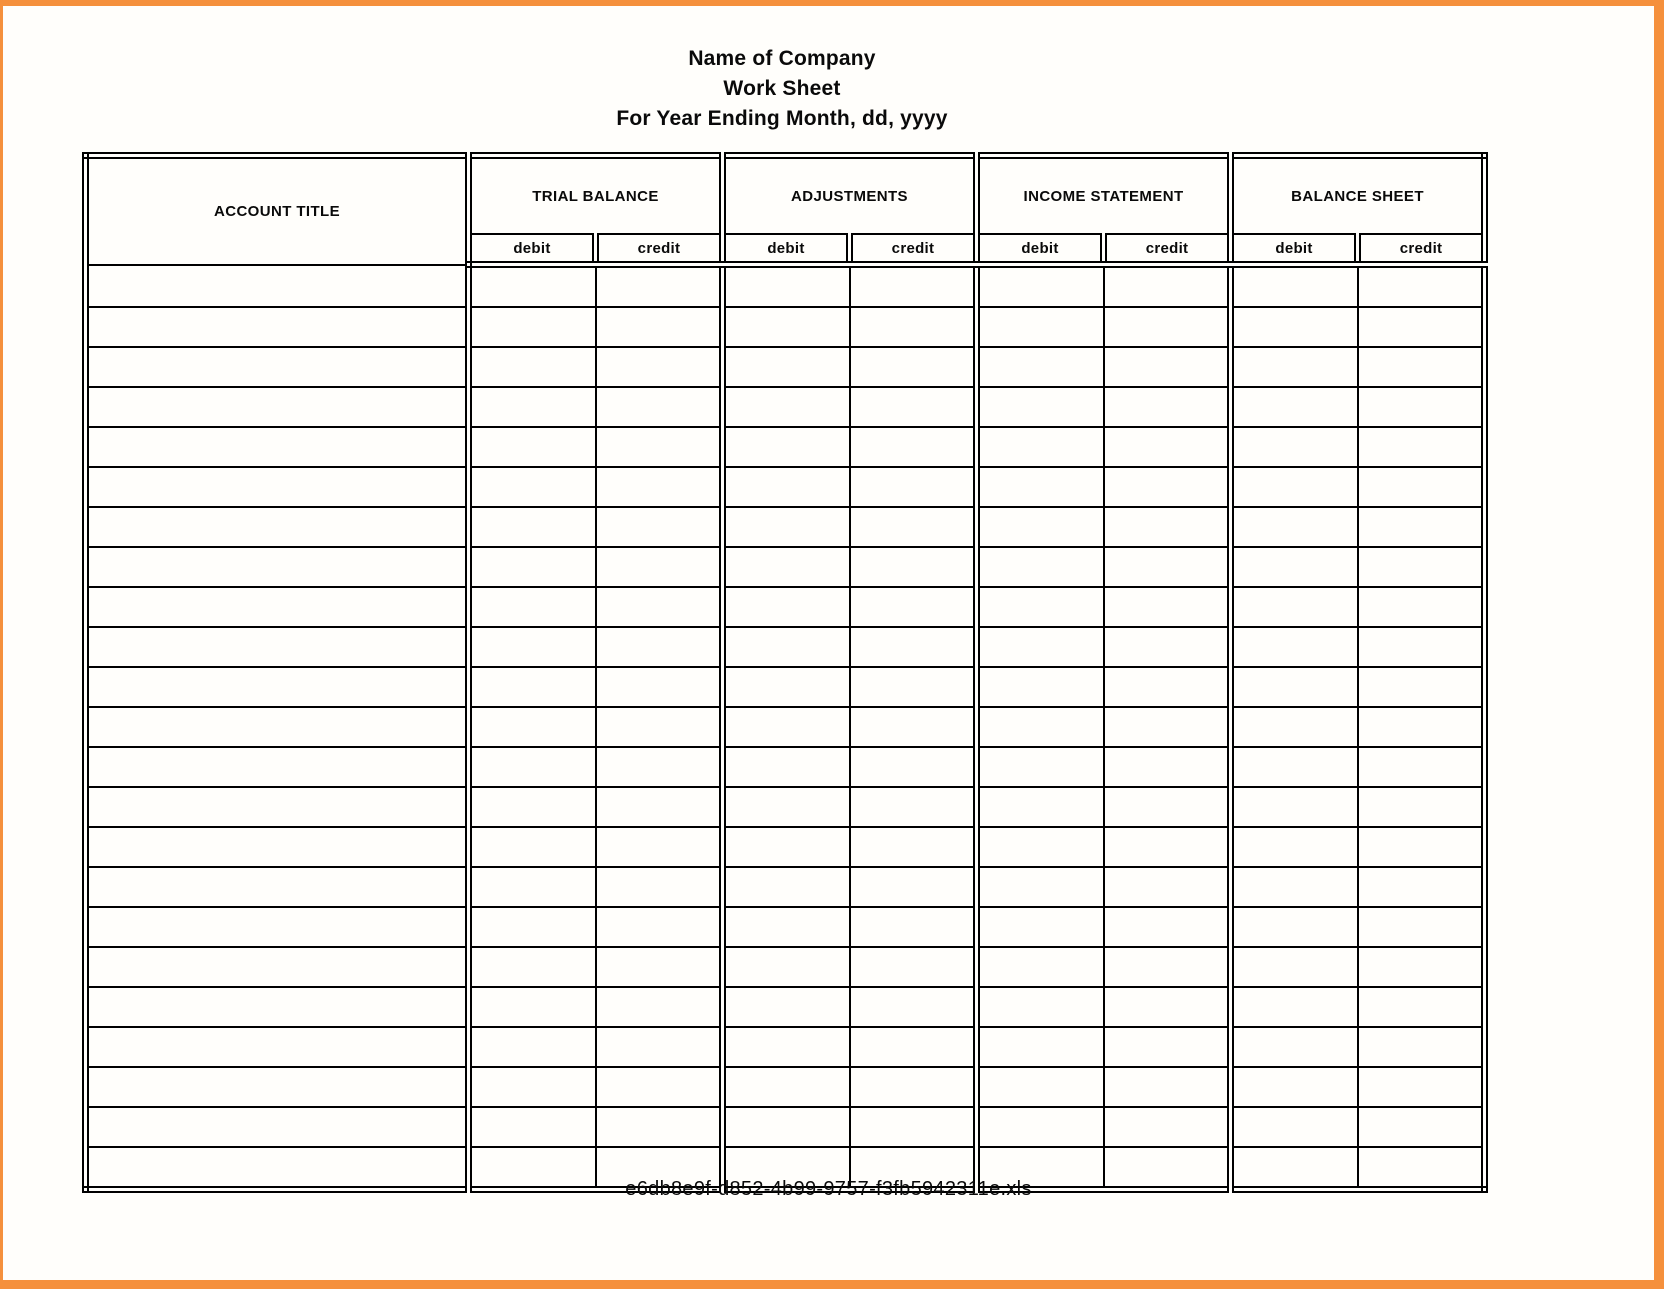 This screenshot has height=1289, width=1664. What do you see at coordinates (1293, 250) in the screenshot?
I see `subheader-balance-sheet-debit: debit` at bounding box center [1293, 250].